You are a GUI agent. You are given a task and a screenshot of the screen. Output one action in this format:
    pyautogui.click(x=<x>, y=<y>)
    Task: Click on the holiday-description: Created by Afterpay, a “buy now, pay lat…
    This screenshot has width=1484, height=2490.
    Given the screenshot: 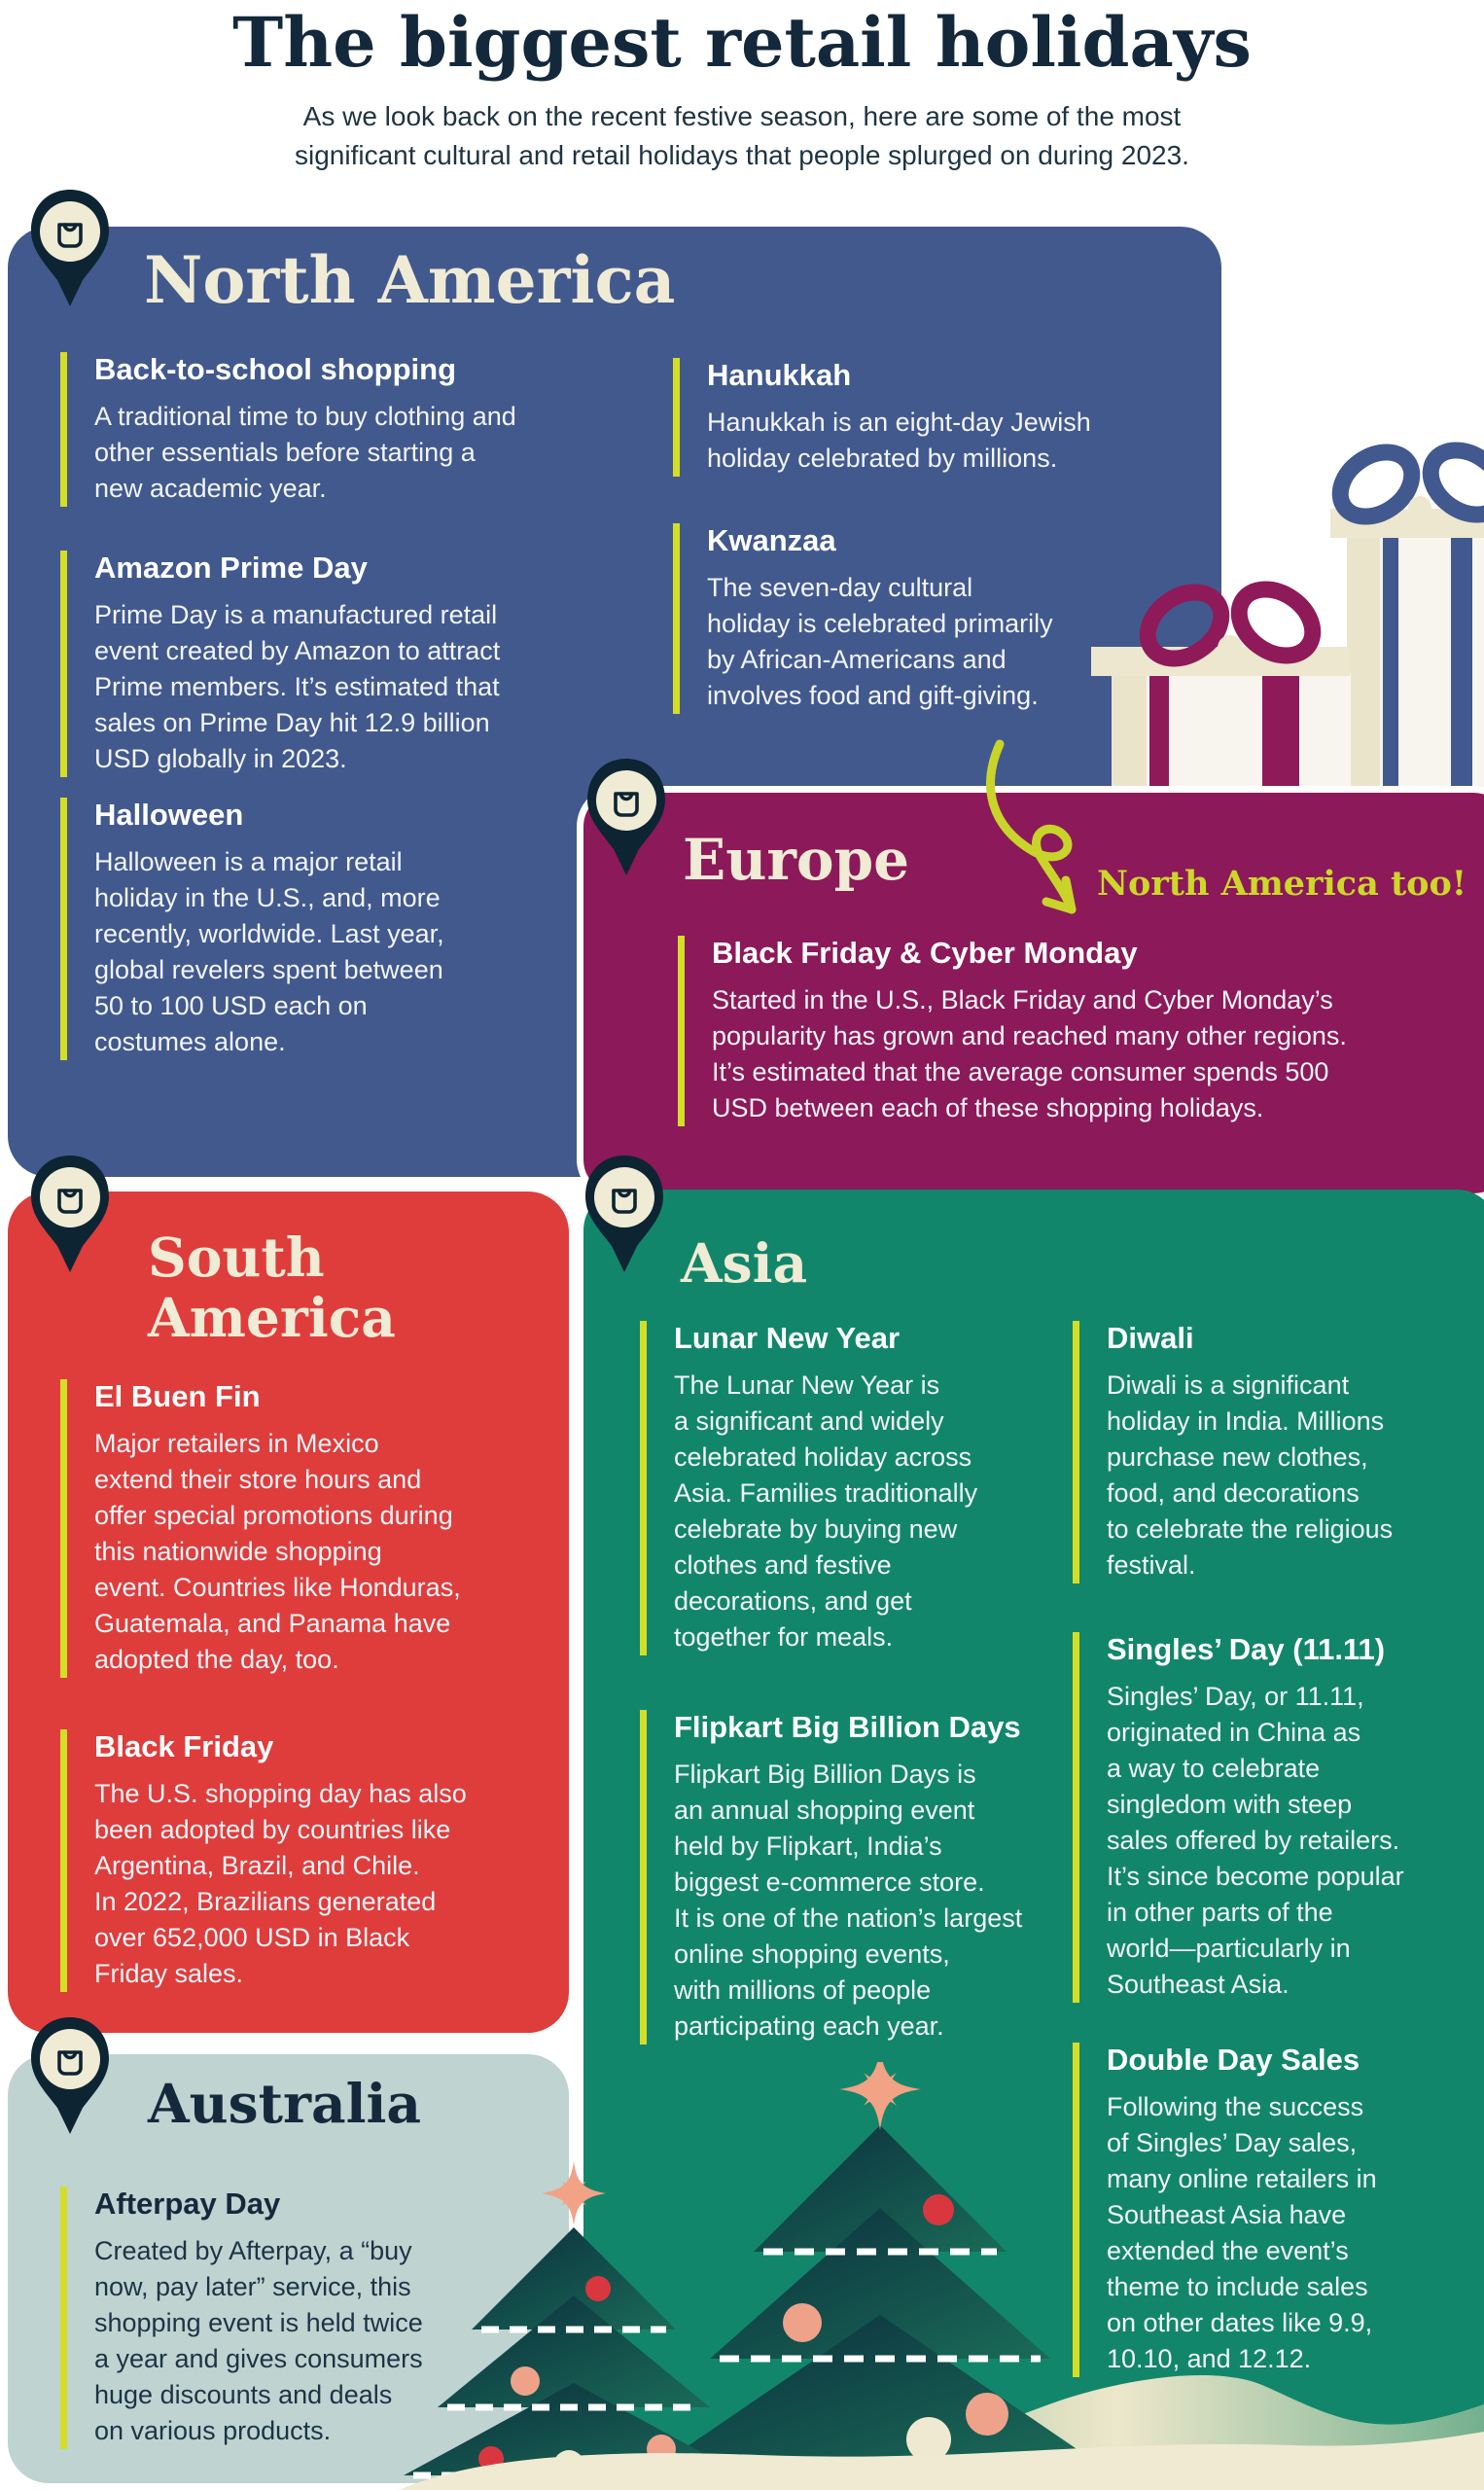 What is the action you would take?
    pyautogui.click(x=259, y=2340)
    